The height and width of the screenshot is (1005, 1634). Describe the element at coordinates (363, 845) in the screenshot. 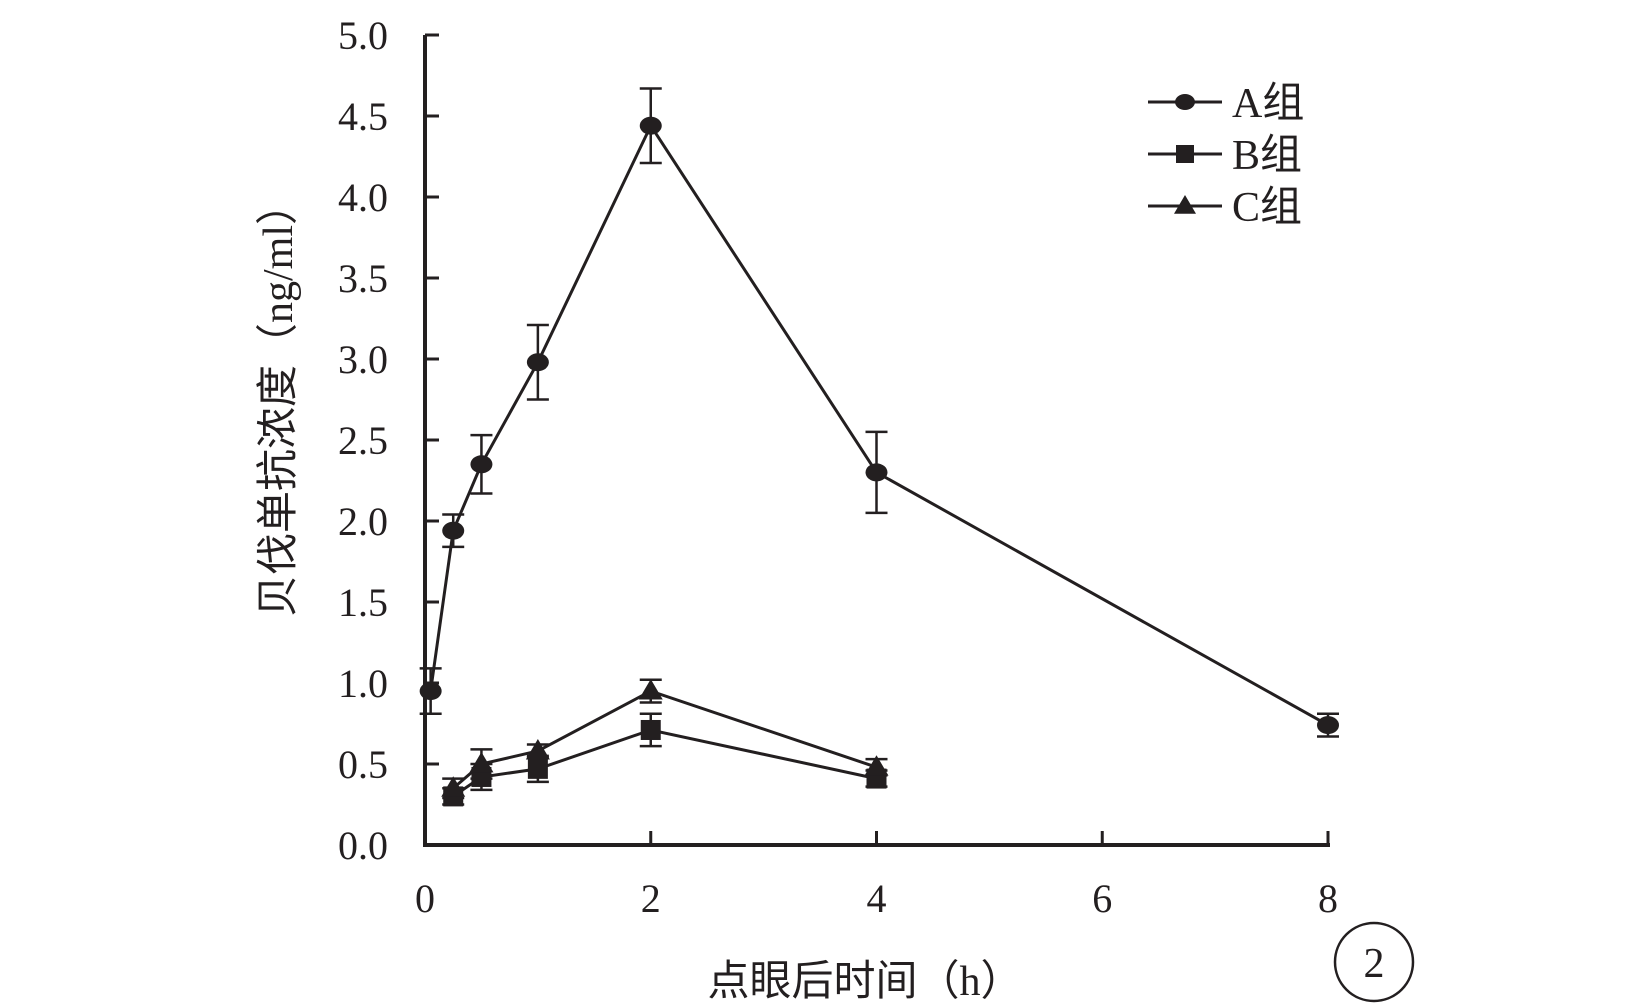

I see `y-tick-label: 0.0` at that location.